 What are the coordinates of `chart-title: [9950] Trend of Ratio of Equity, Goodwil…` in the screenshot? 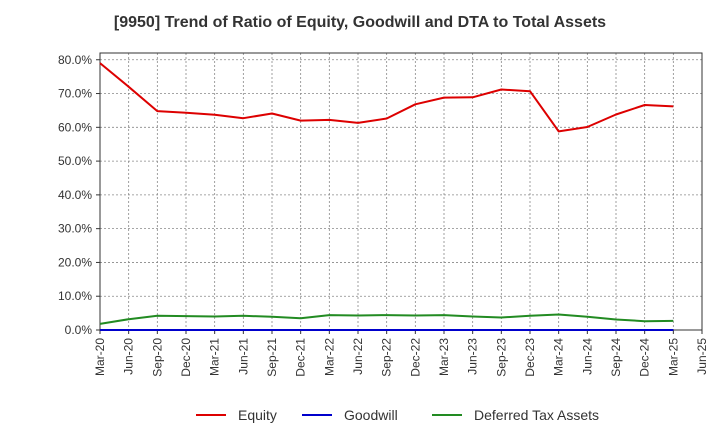 It's located at (360, 22).